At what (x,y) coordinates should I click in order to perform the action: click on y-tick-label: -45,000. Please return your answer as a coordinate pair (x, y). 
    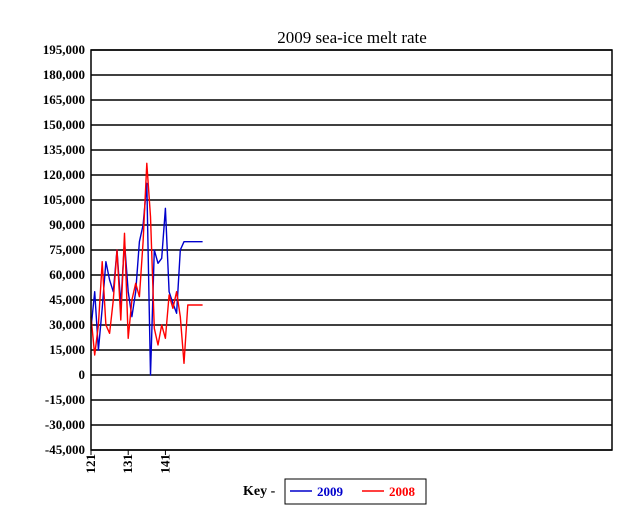
    Looking at the image, I should click on (65, 449).